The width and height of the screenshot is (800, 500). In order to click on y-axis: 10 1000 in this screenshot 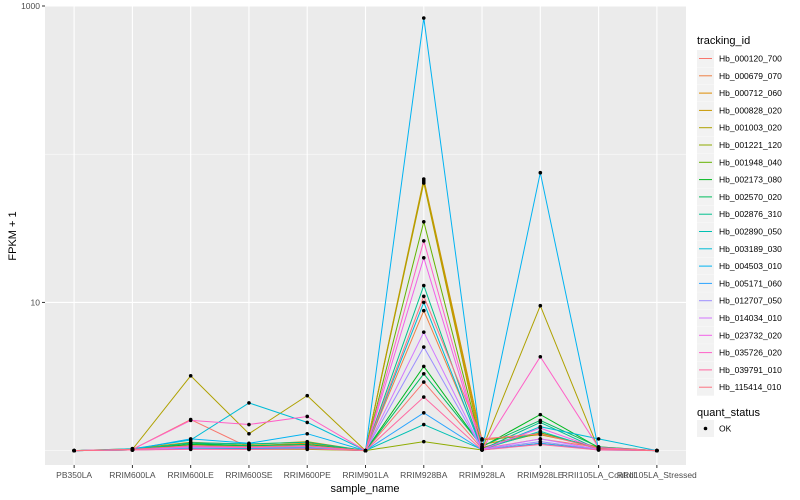, I will do `click(33, 154)`.